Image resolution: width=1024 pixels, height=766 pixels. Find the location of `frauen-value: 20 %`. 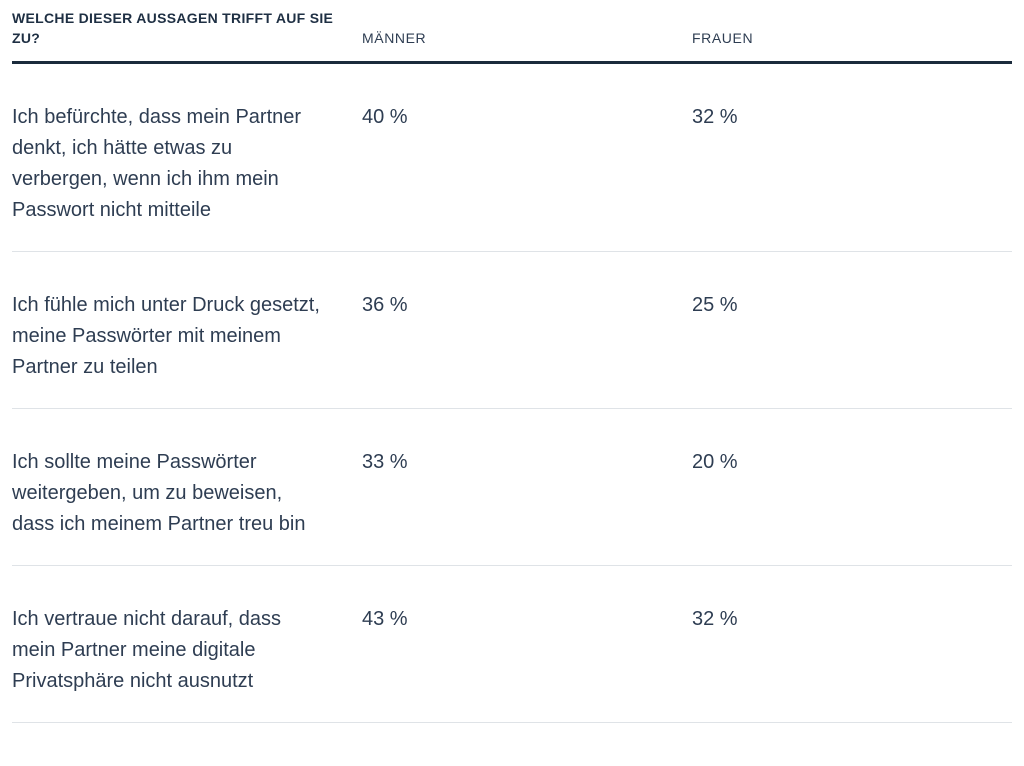

frauen-value: 20 % is located at coordinates (715, 462).